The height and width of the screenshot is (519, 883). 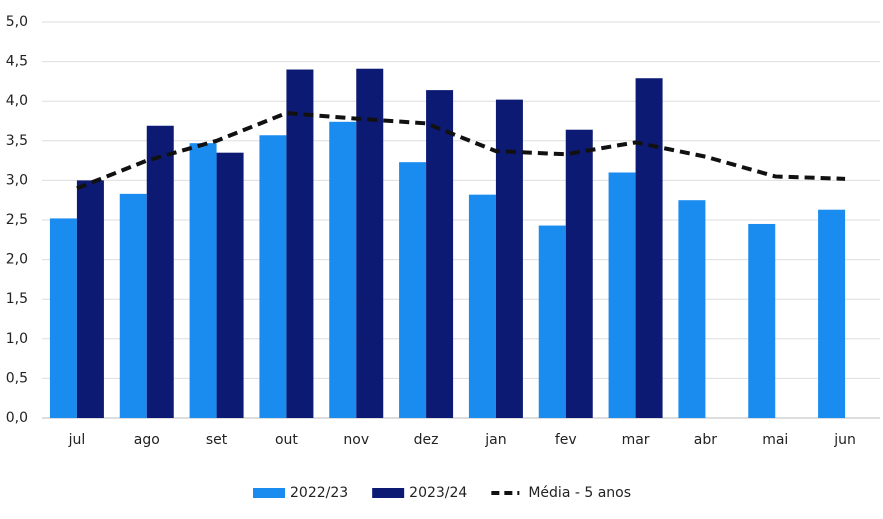 What do you see at coordinates (17, 101) in the screenshot?
I see `y-tick-label: 4,0` at bounding box center [17, 101].